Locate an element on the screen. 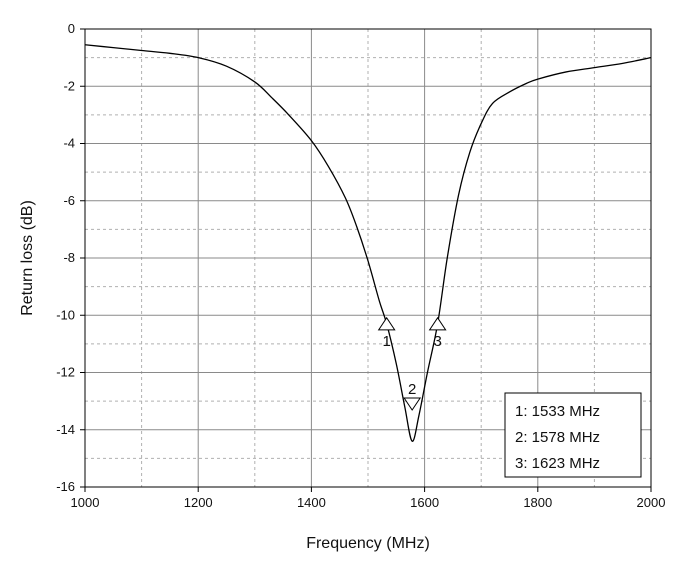  legend-box is located at coordinates (573, 435).